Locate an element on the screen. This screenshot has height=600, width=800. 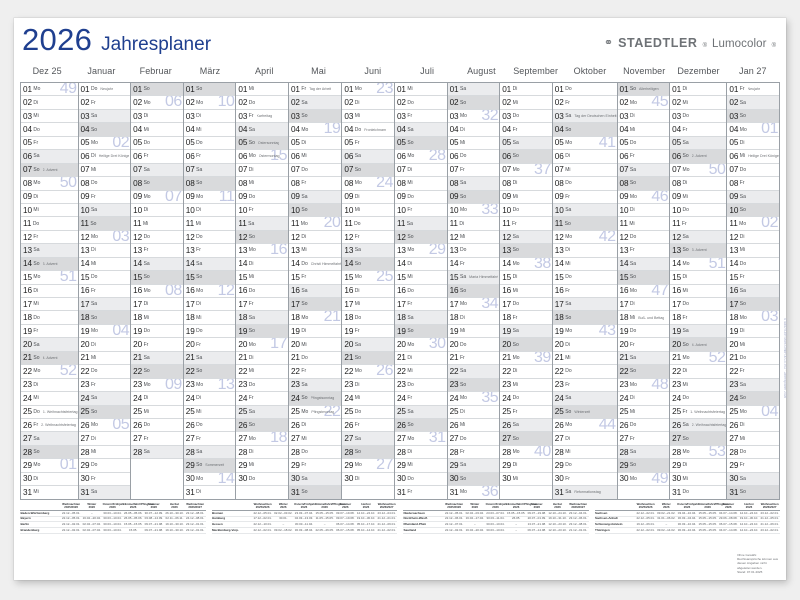
day-cell: 01 So is located at coordinates (157, 90).